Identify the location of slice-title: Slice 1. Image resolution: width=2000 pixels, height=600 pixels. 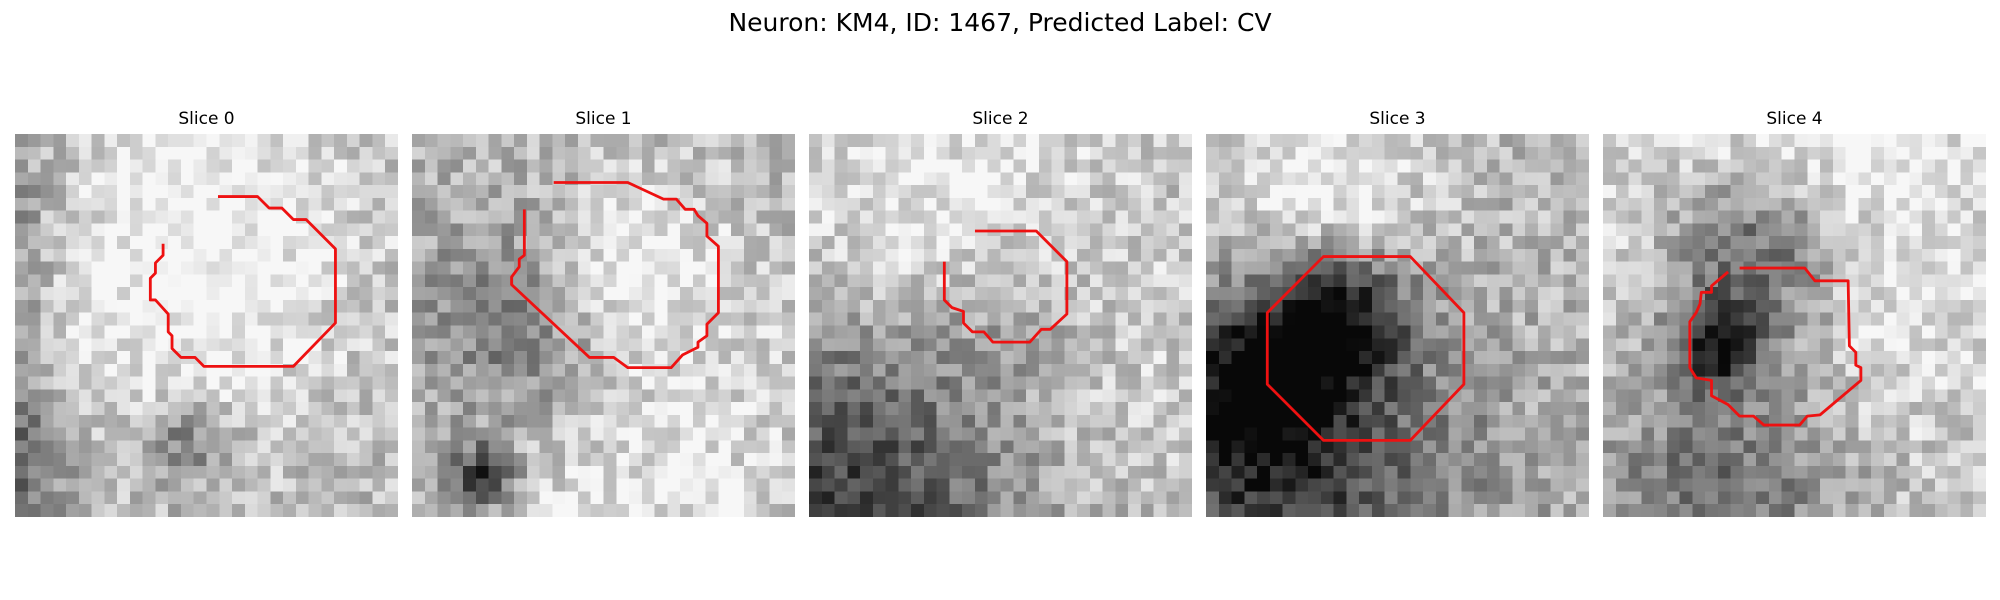
(603, 119).